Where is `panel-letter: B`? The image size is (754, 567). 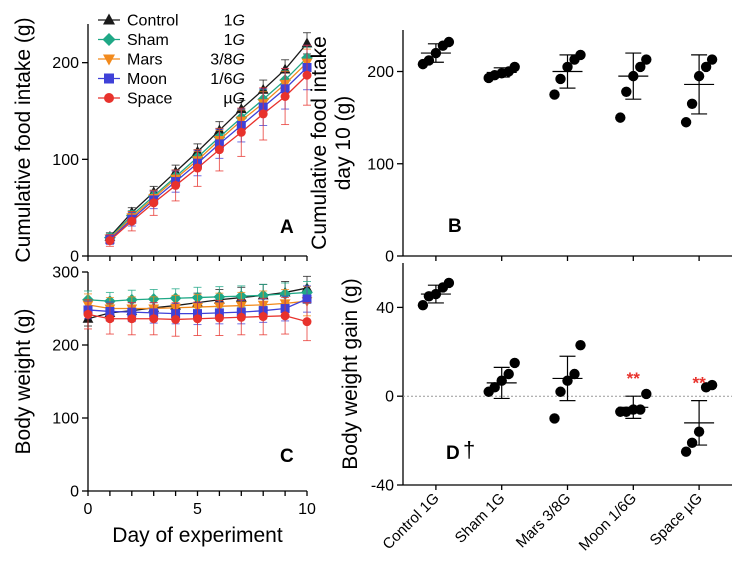
panel-letter: B is located at coordinates (455, 226).